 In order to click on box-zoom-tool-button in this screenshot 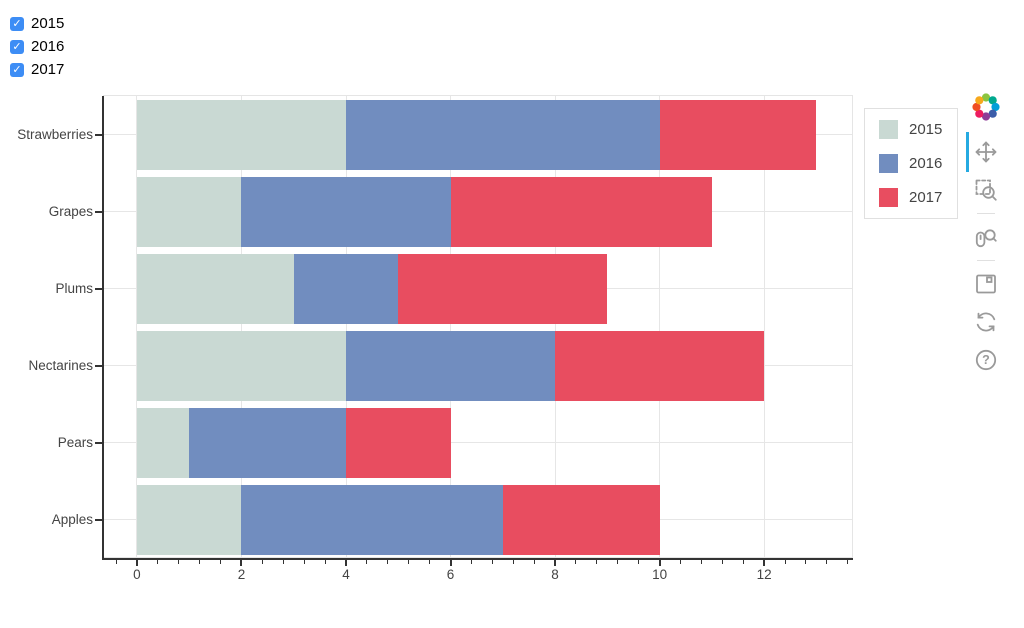, I will do `click(986, 190)`.